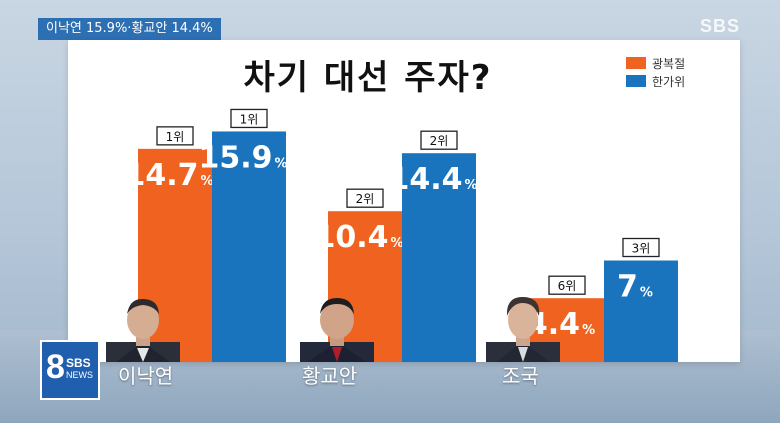  I want to click on rank-label: 6위, so click(567, 286).